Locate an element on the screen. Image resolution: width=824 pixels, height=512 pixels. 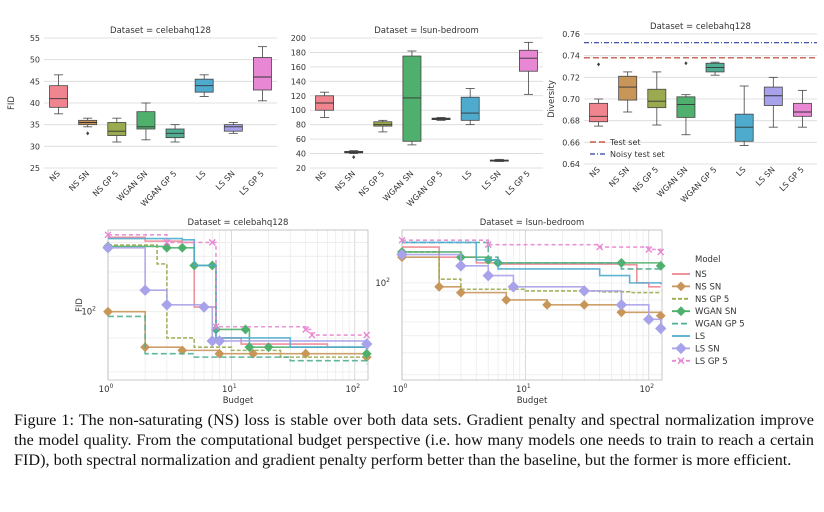
x-tick-label: 10⁰ is located at coordinates (400, 389).